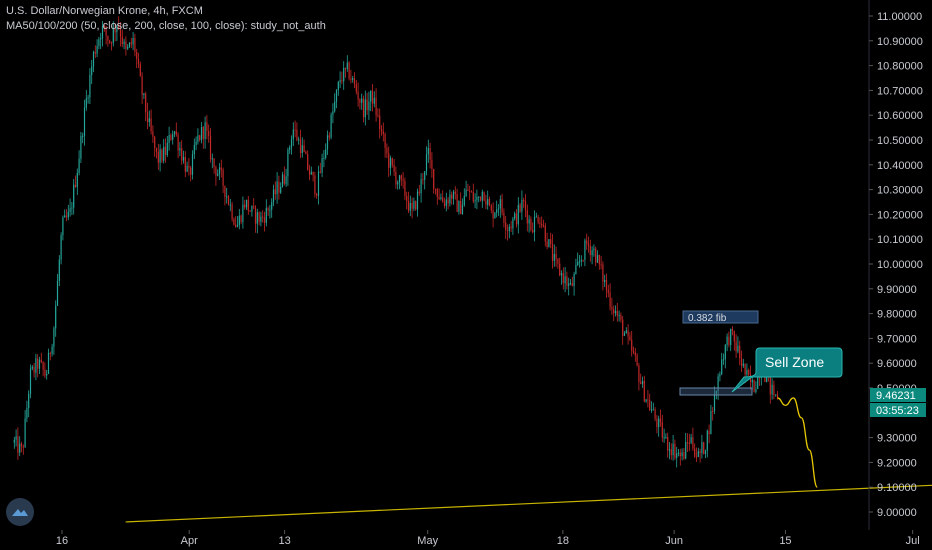  I want to click on price-tick-label: 11.00000, so click(899, 17).